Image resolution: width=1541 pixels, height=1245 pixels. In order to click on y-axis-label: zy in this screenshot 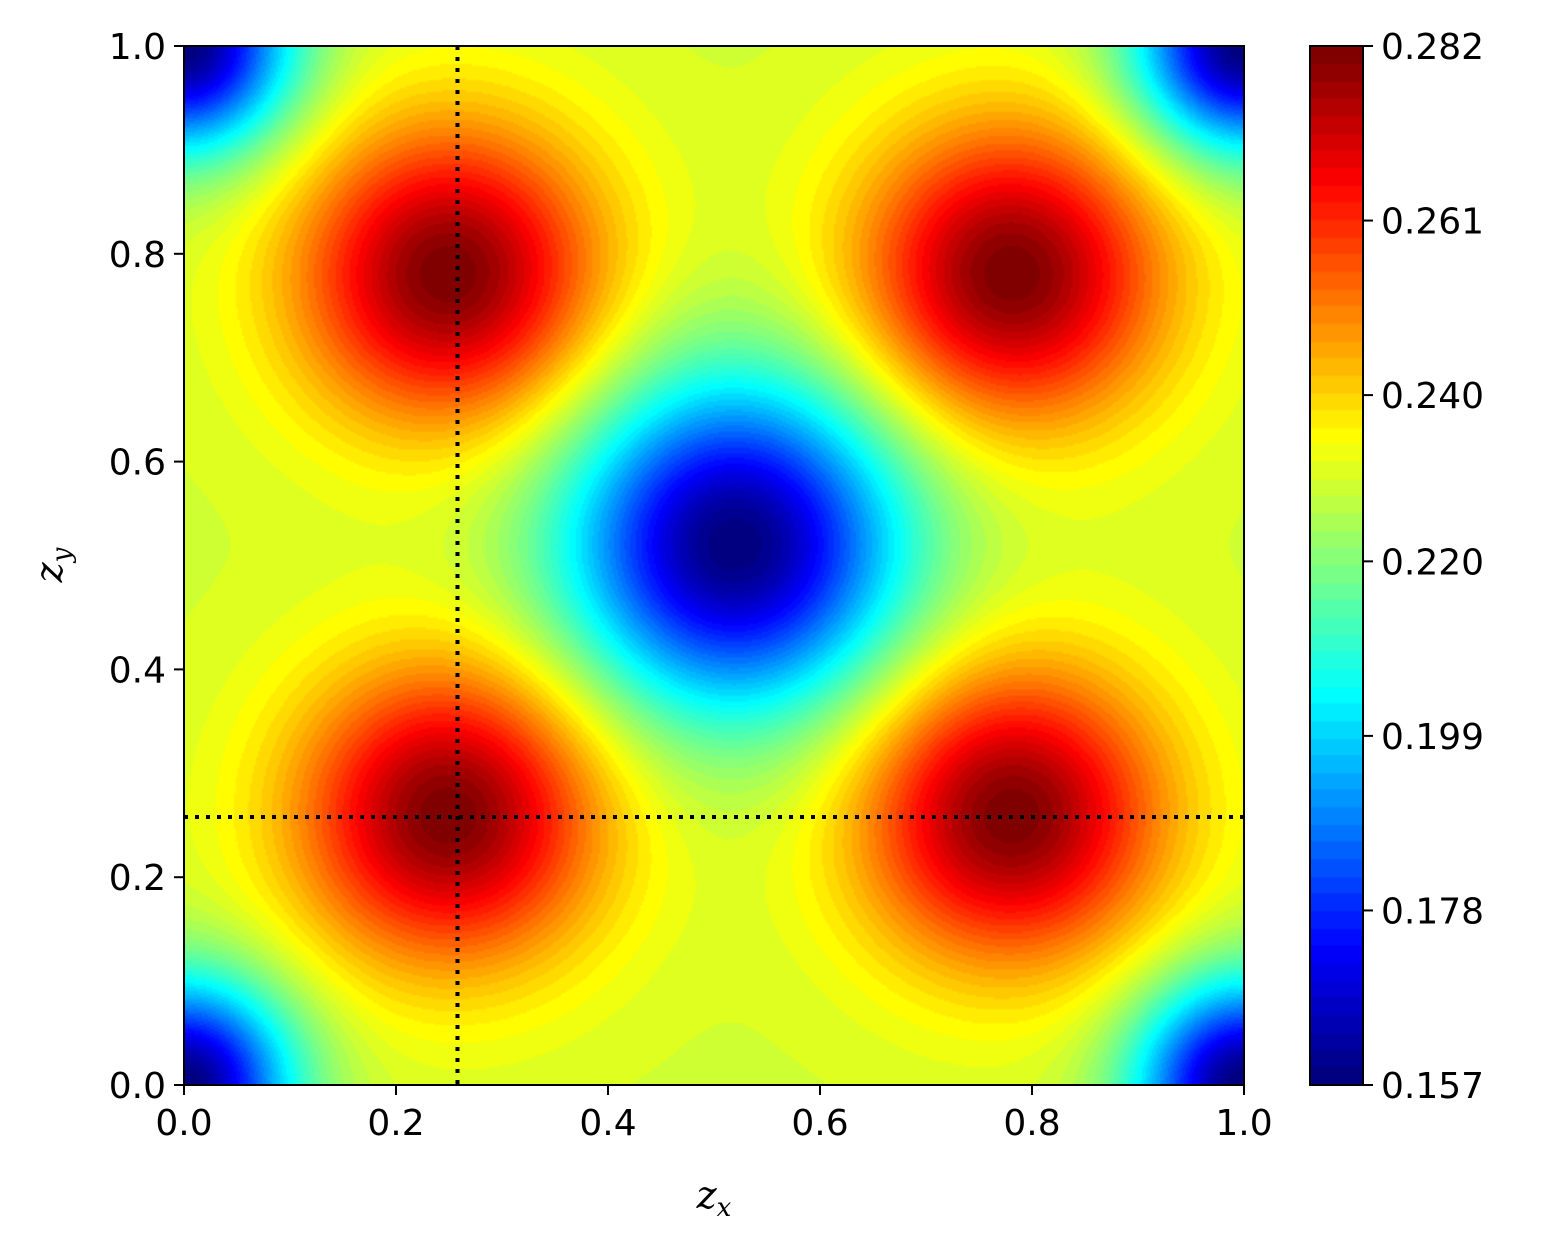, I will do `click(52, 565)`.